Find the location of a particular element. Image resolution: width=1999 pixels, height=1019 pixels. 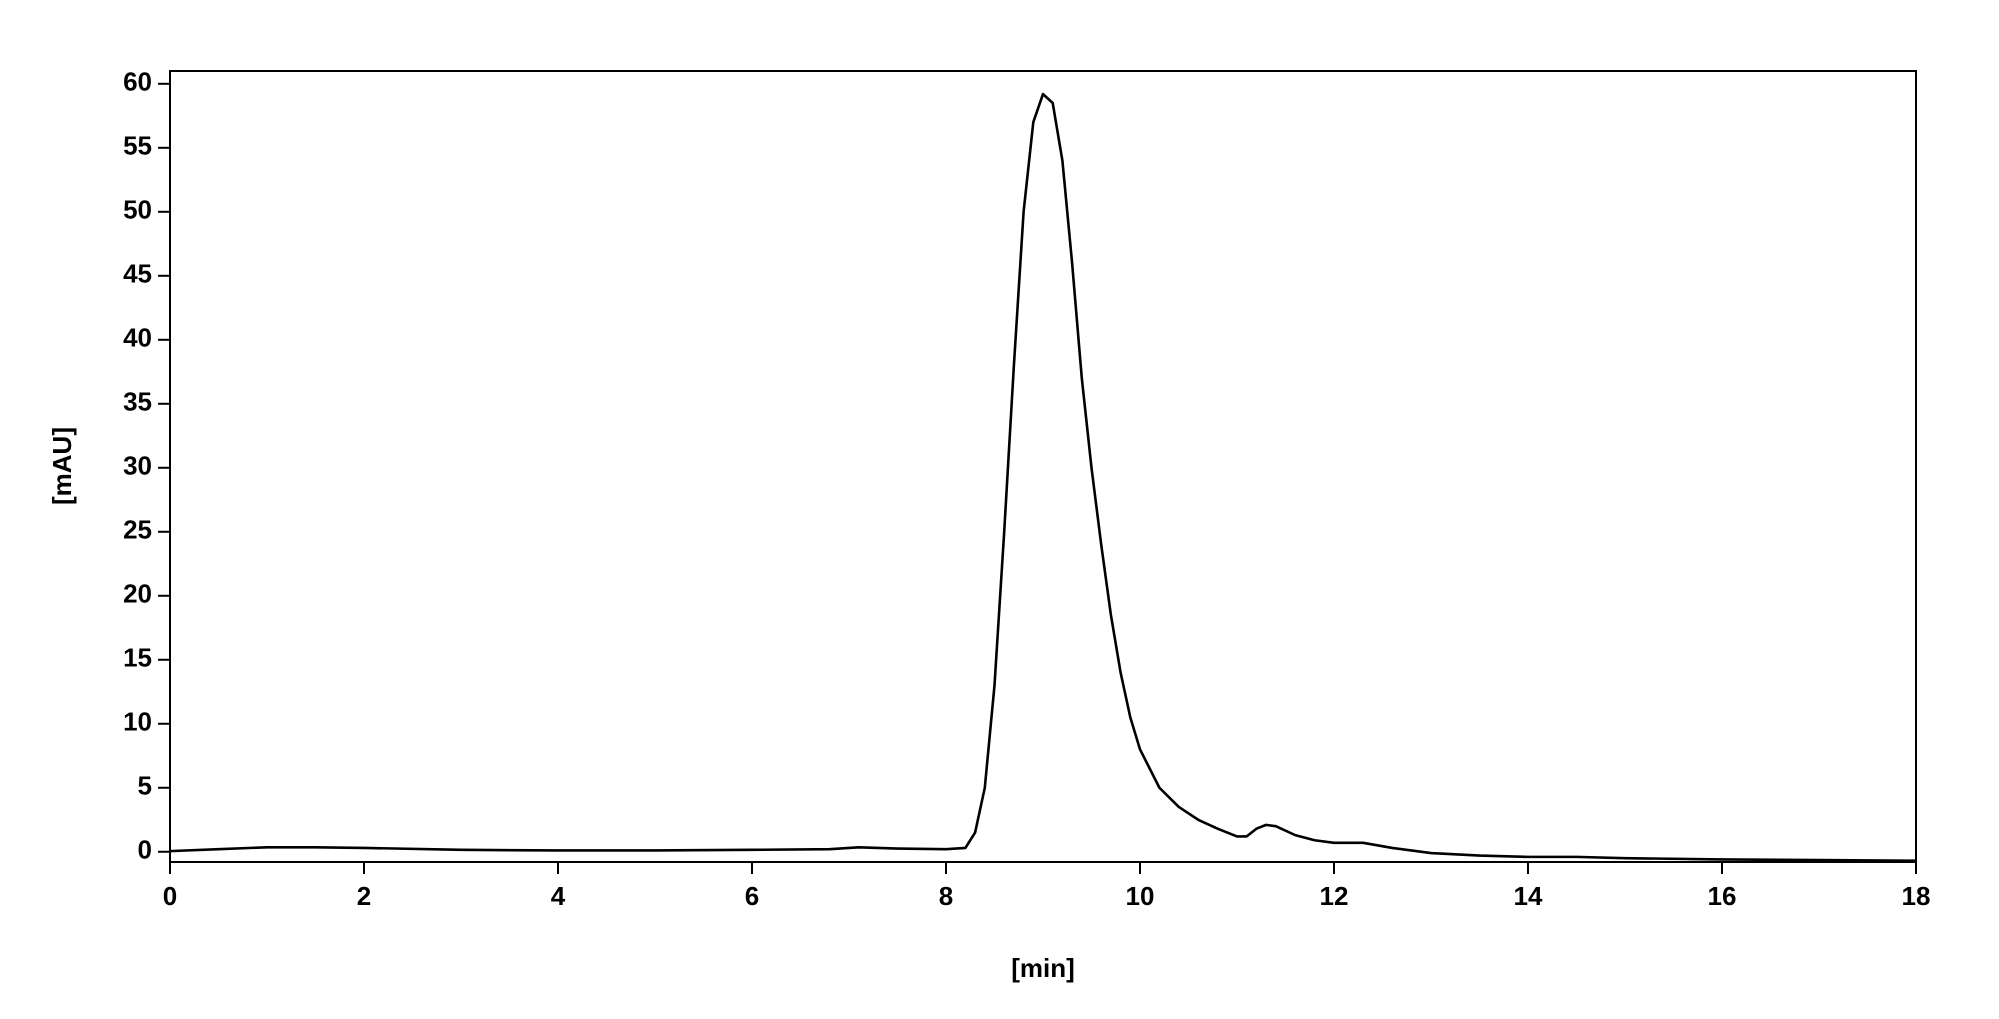

y-tick-label: 20 is located at coordinates (137, 594).